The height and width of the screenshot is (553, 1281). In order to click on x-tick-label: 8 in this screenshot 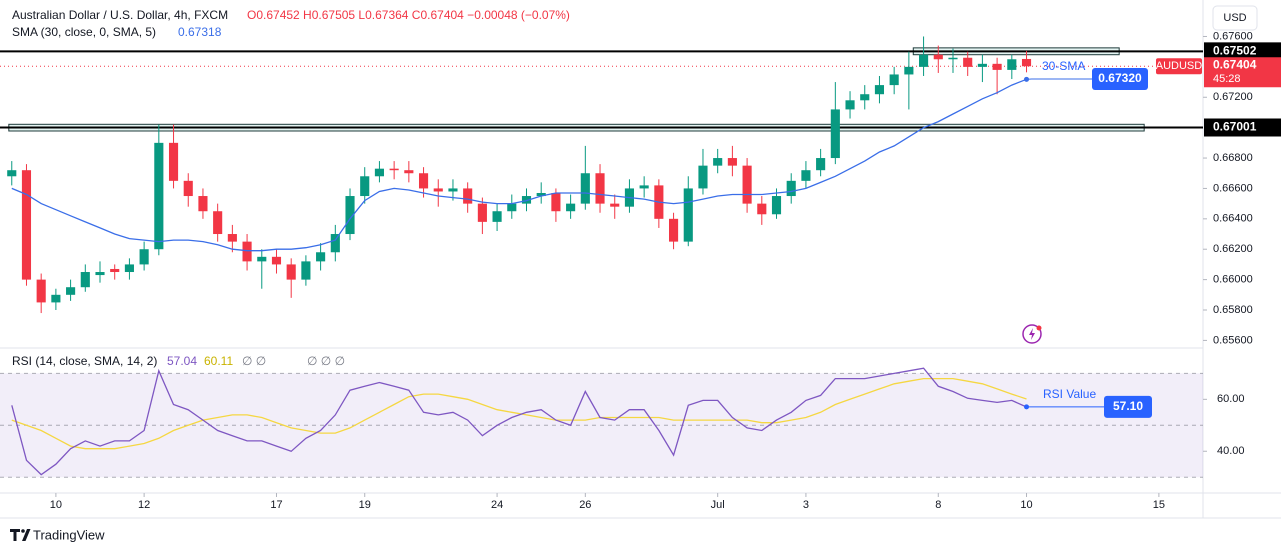, I will do `click(938, 505)`.